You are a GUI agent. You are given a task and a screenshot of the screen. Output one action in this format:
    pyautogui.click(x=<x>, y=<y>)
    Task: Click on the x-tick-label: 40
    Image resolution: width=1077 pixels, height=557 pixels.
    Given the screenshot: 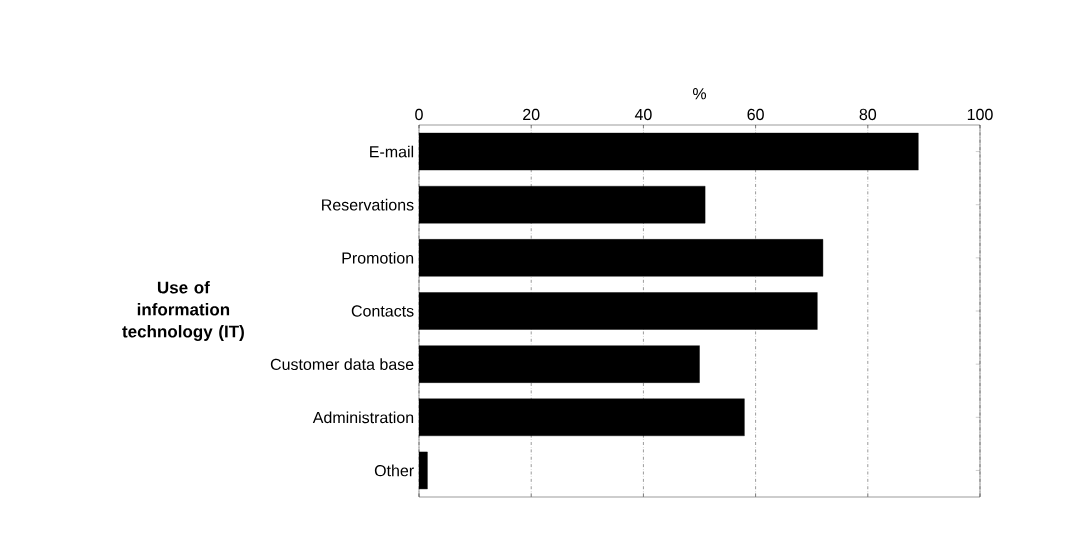 What is the action you would take?
    pyautogui.click(x=643, y=114)
    